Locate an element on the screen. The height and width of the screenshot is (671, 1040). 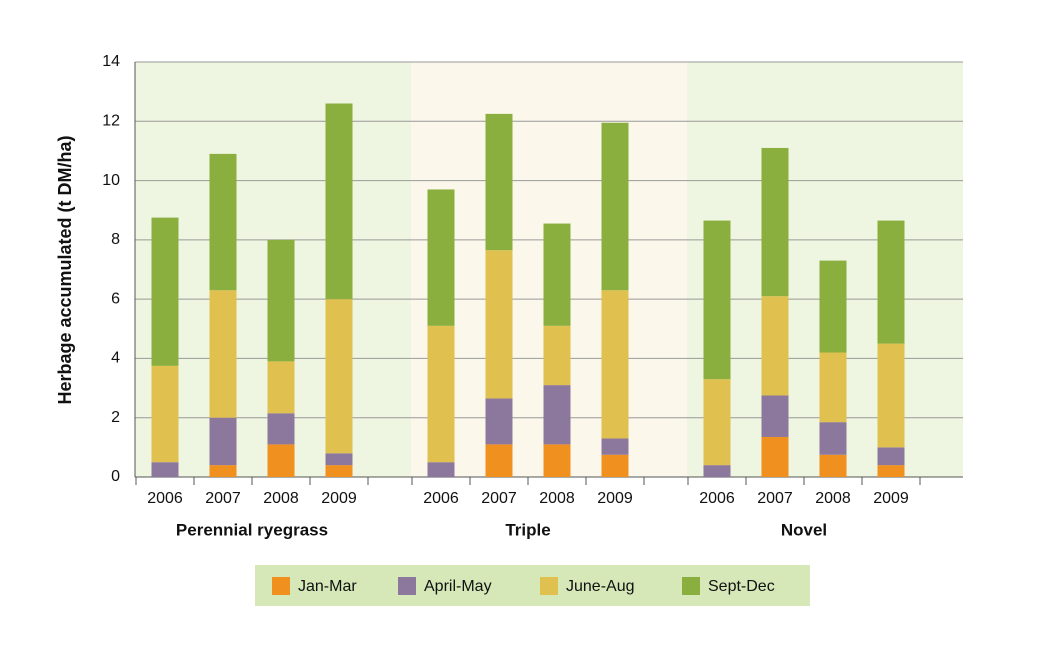
y-tick-label: 8 is located at coordinates (115, 239).